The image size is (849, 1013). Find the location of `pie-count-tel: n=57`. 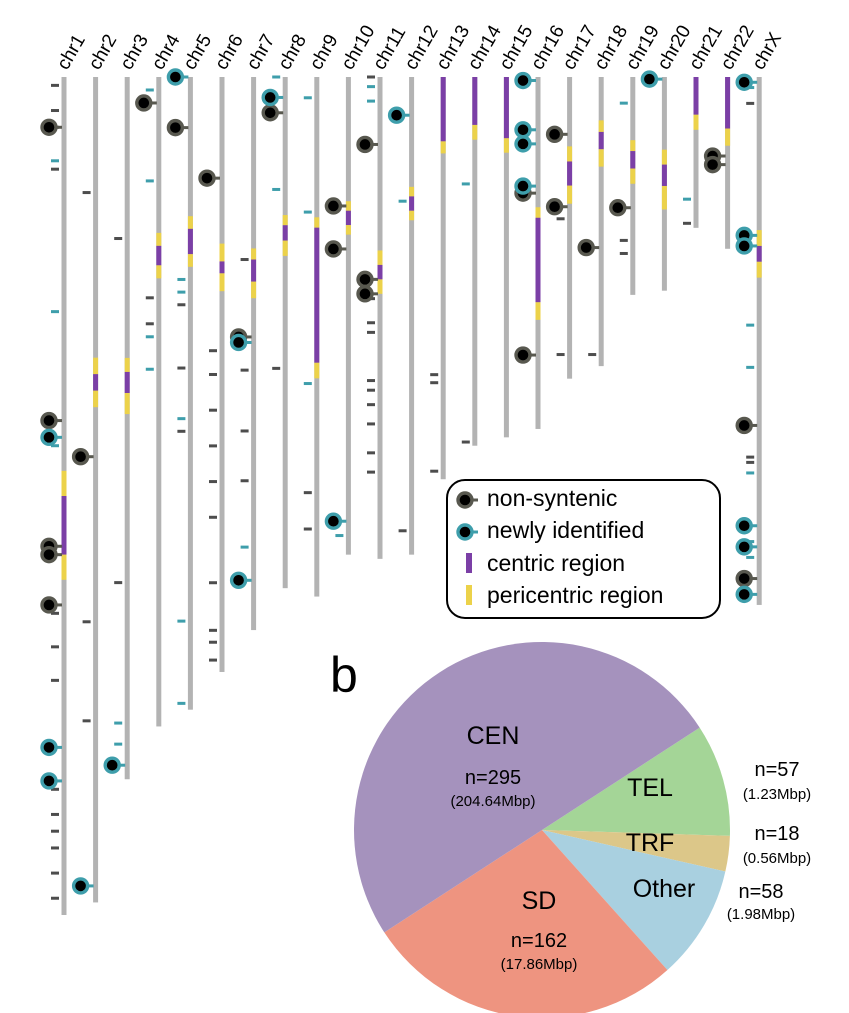

pie-count-tel: n=57 is located at coordinates (776, 770).